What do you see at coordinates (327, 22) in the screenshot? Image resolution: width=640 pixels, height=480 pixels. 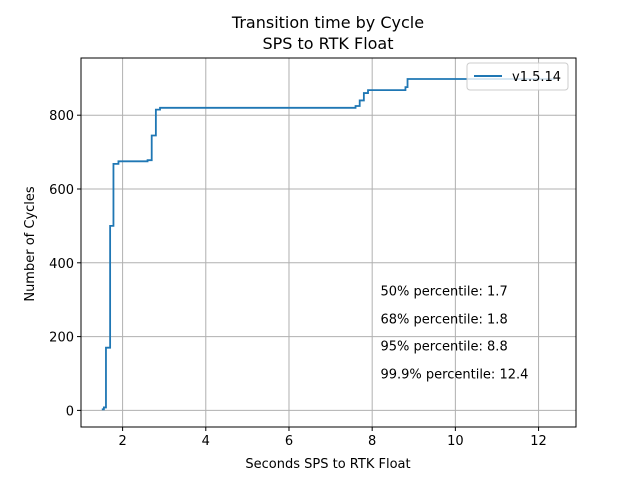 I see `chart-title: Transition time by Cycle` at bounding box center [327, 22].